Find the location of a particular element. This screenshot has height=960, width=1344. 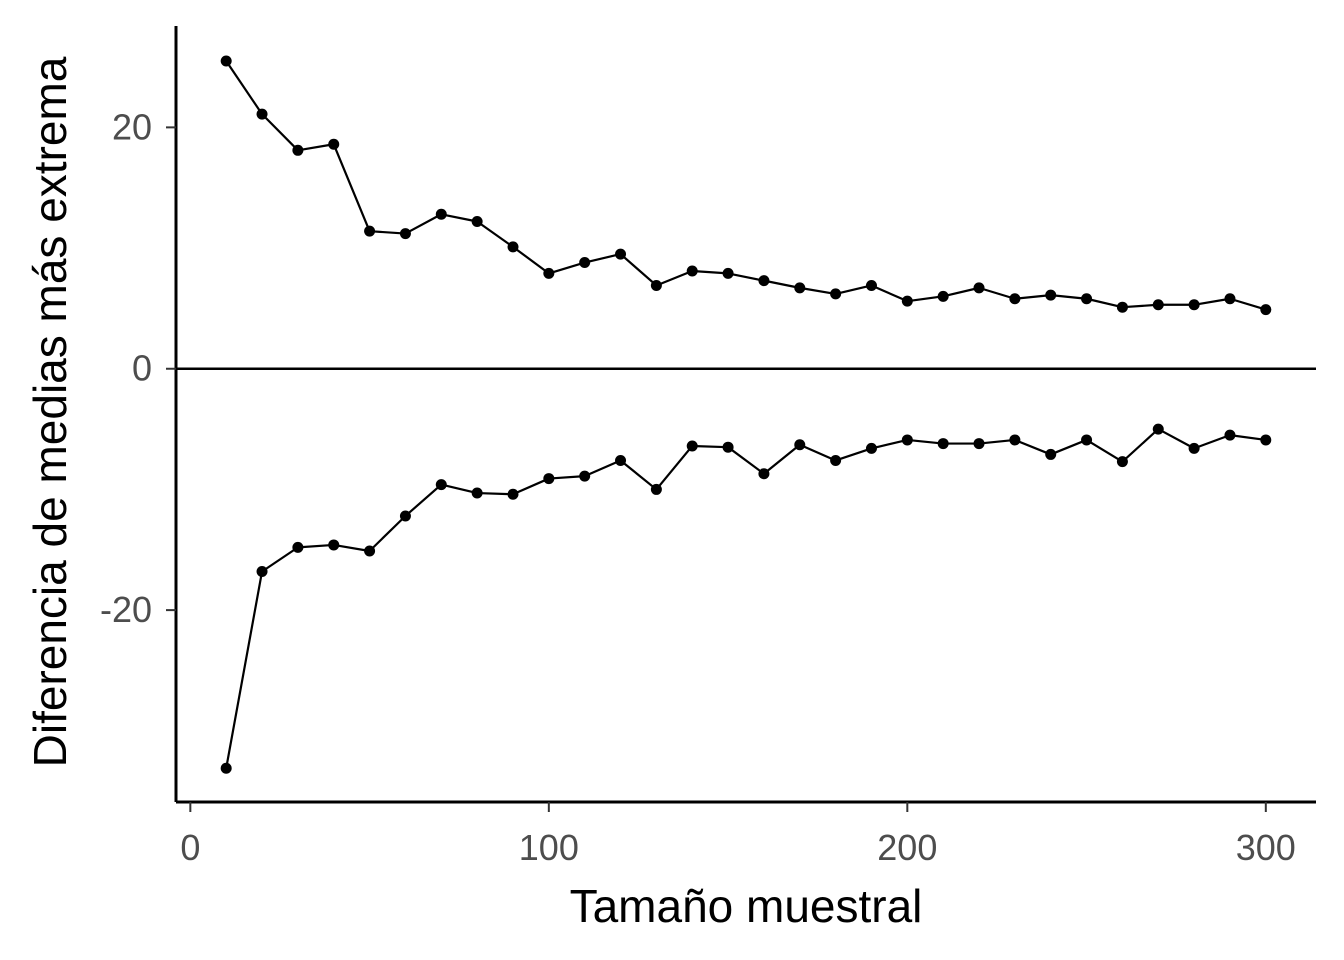

x-tick-label: 100 is located at coordinates (549, 847).